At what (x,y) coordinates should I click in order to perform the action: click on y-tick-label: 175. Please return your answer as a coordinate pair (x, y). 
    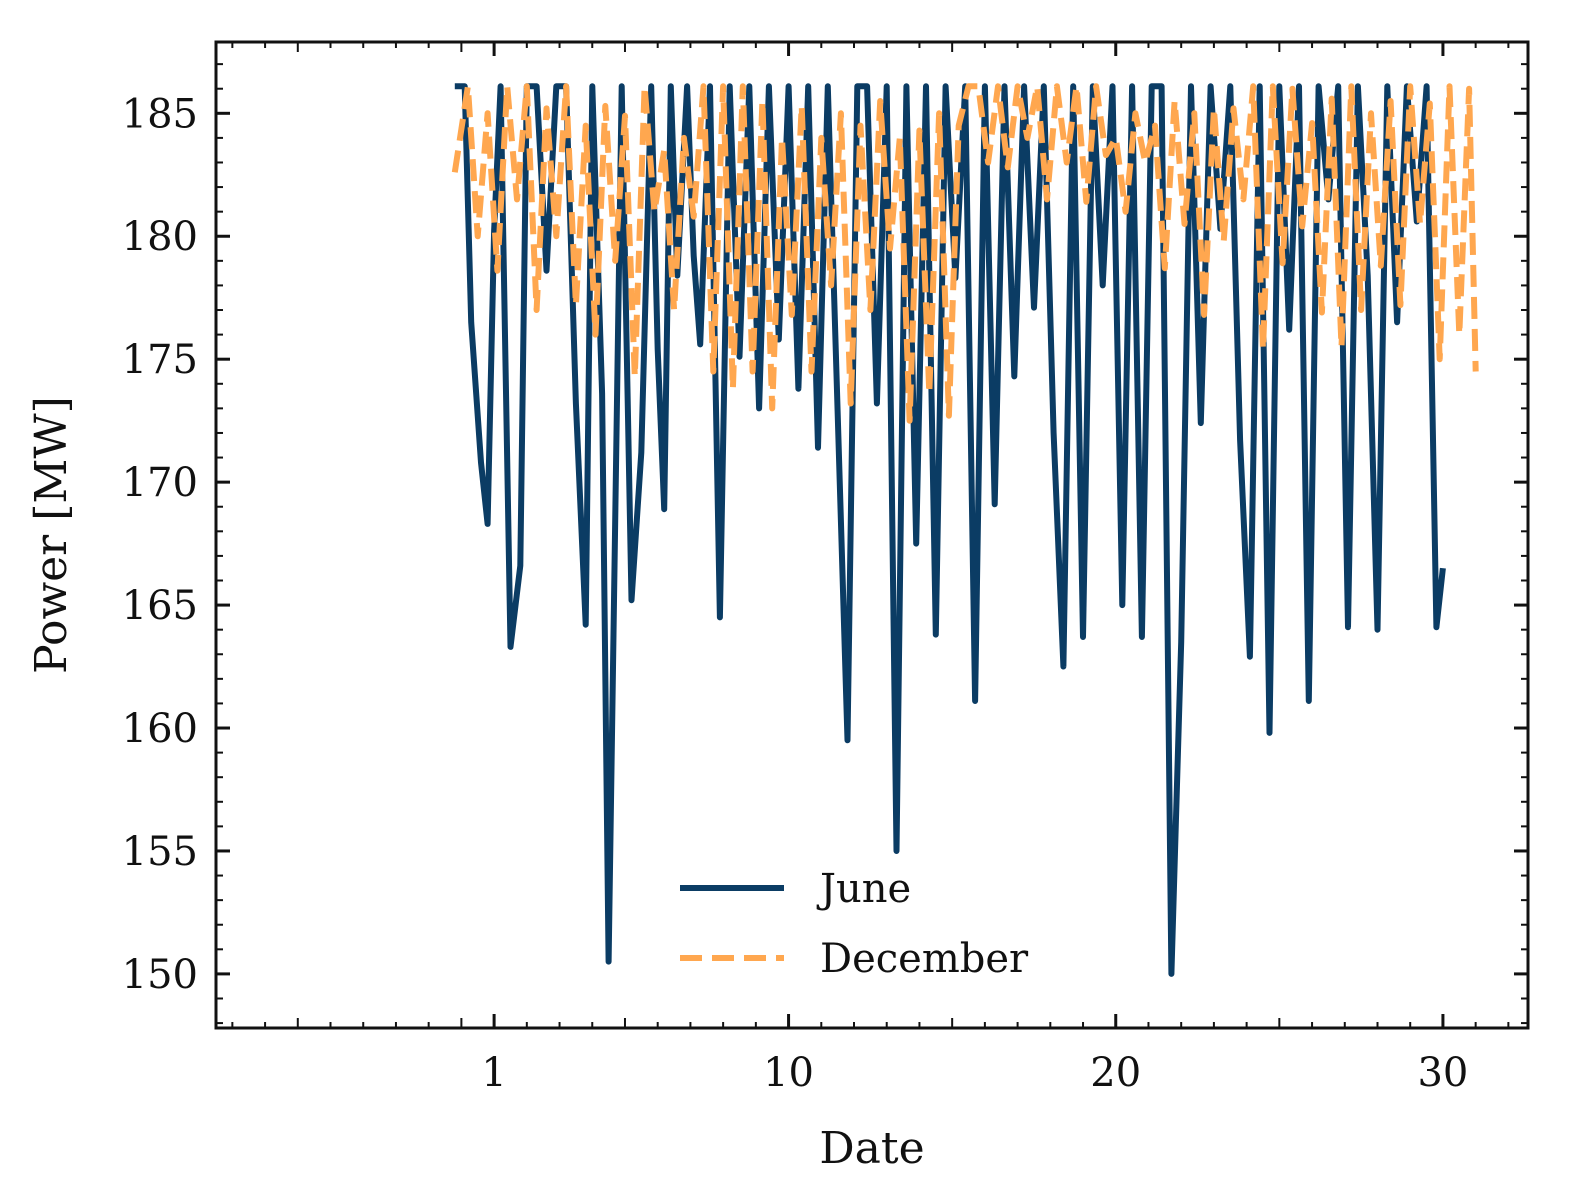
    Looking at the image, I should click on (160, 360).